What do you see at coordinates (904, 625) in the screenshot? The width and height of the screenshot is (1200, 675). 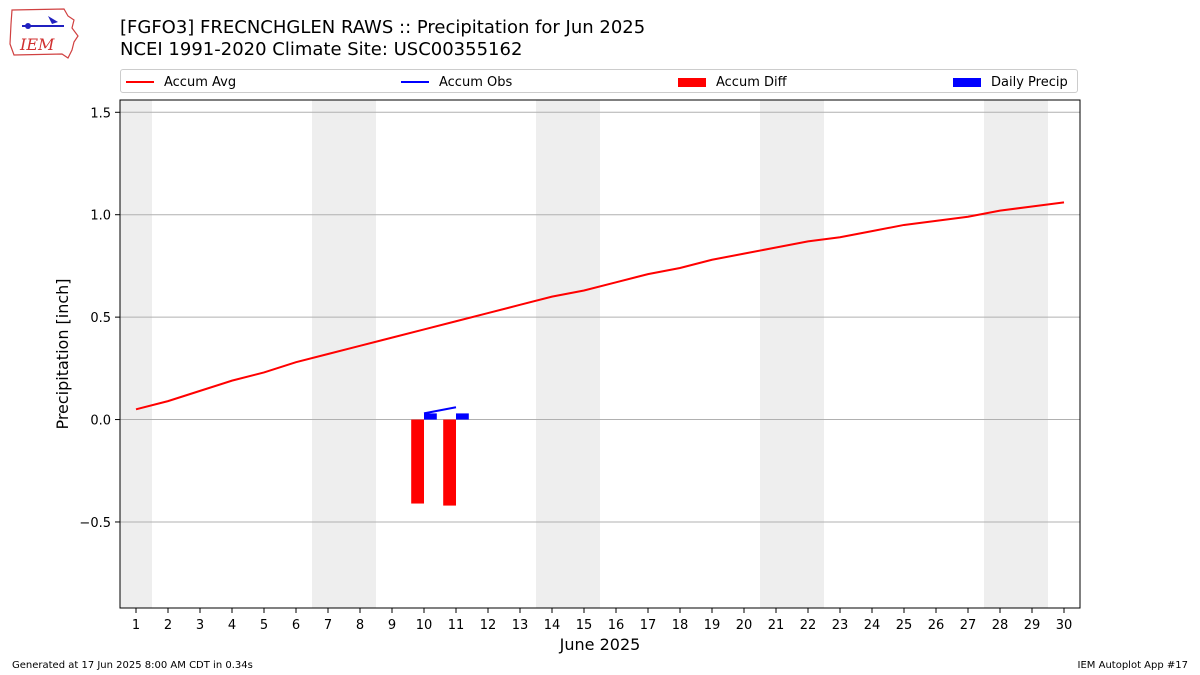 I see `x-tick-label-25: 25` at bounding box center [904, 625].